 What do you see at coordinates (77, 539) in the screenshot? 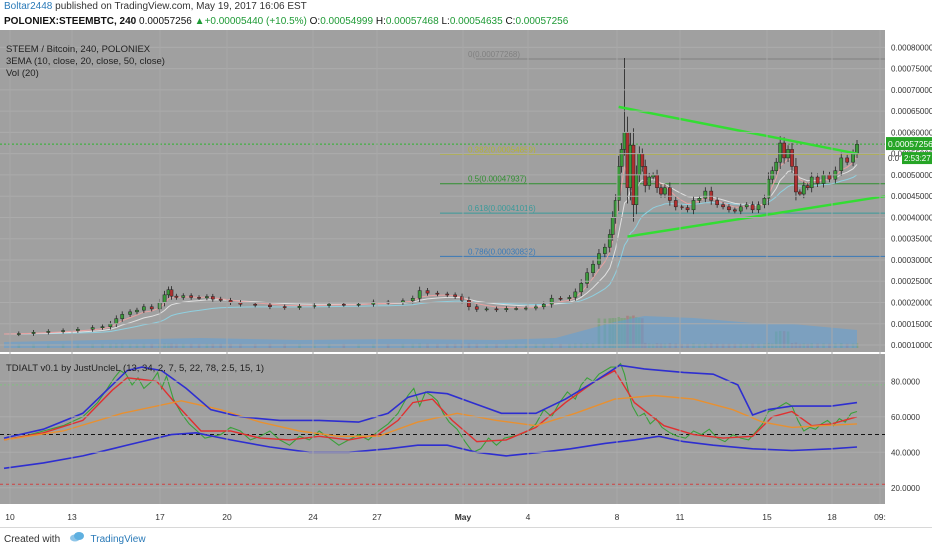
I see `tradingview-cloud-icon` at bounding box center [77, 539].